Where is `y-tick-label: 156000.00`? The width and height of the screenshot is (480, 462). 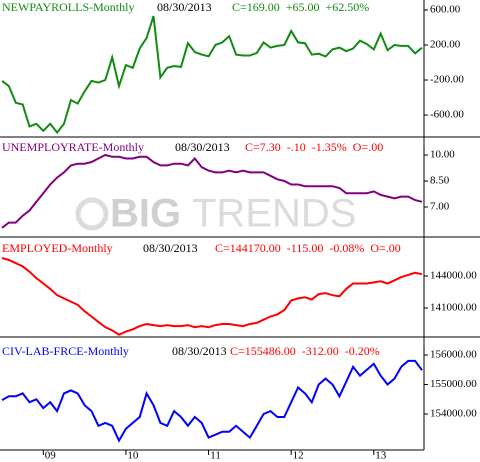
y-tick-label: 156000.00 is located at coordinates (453, 355).